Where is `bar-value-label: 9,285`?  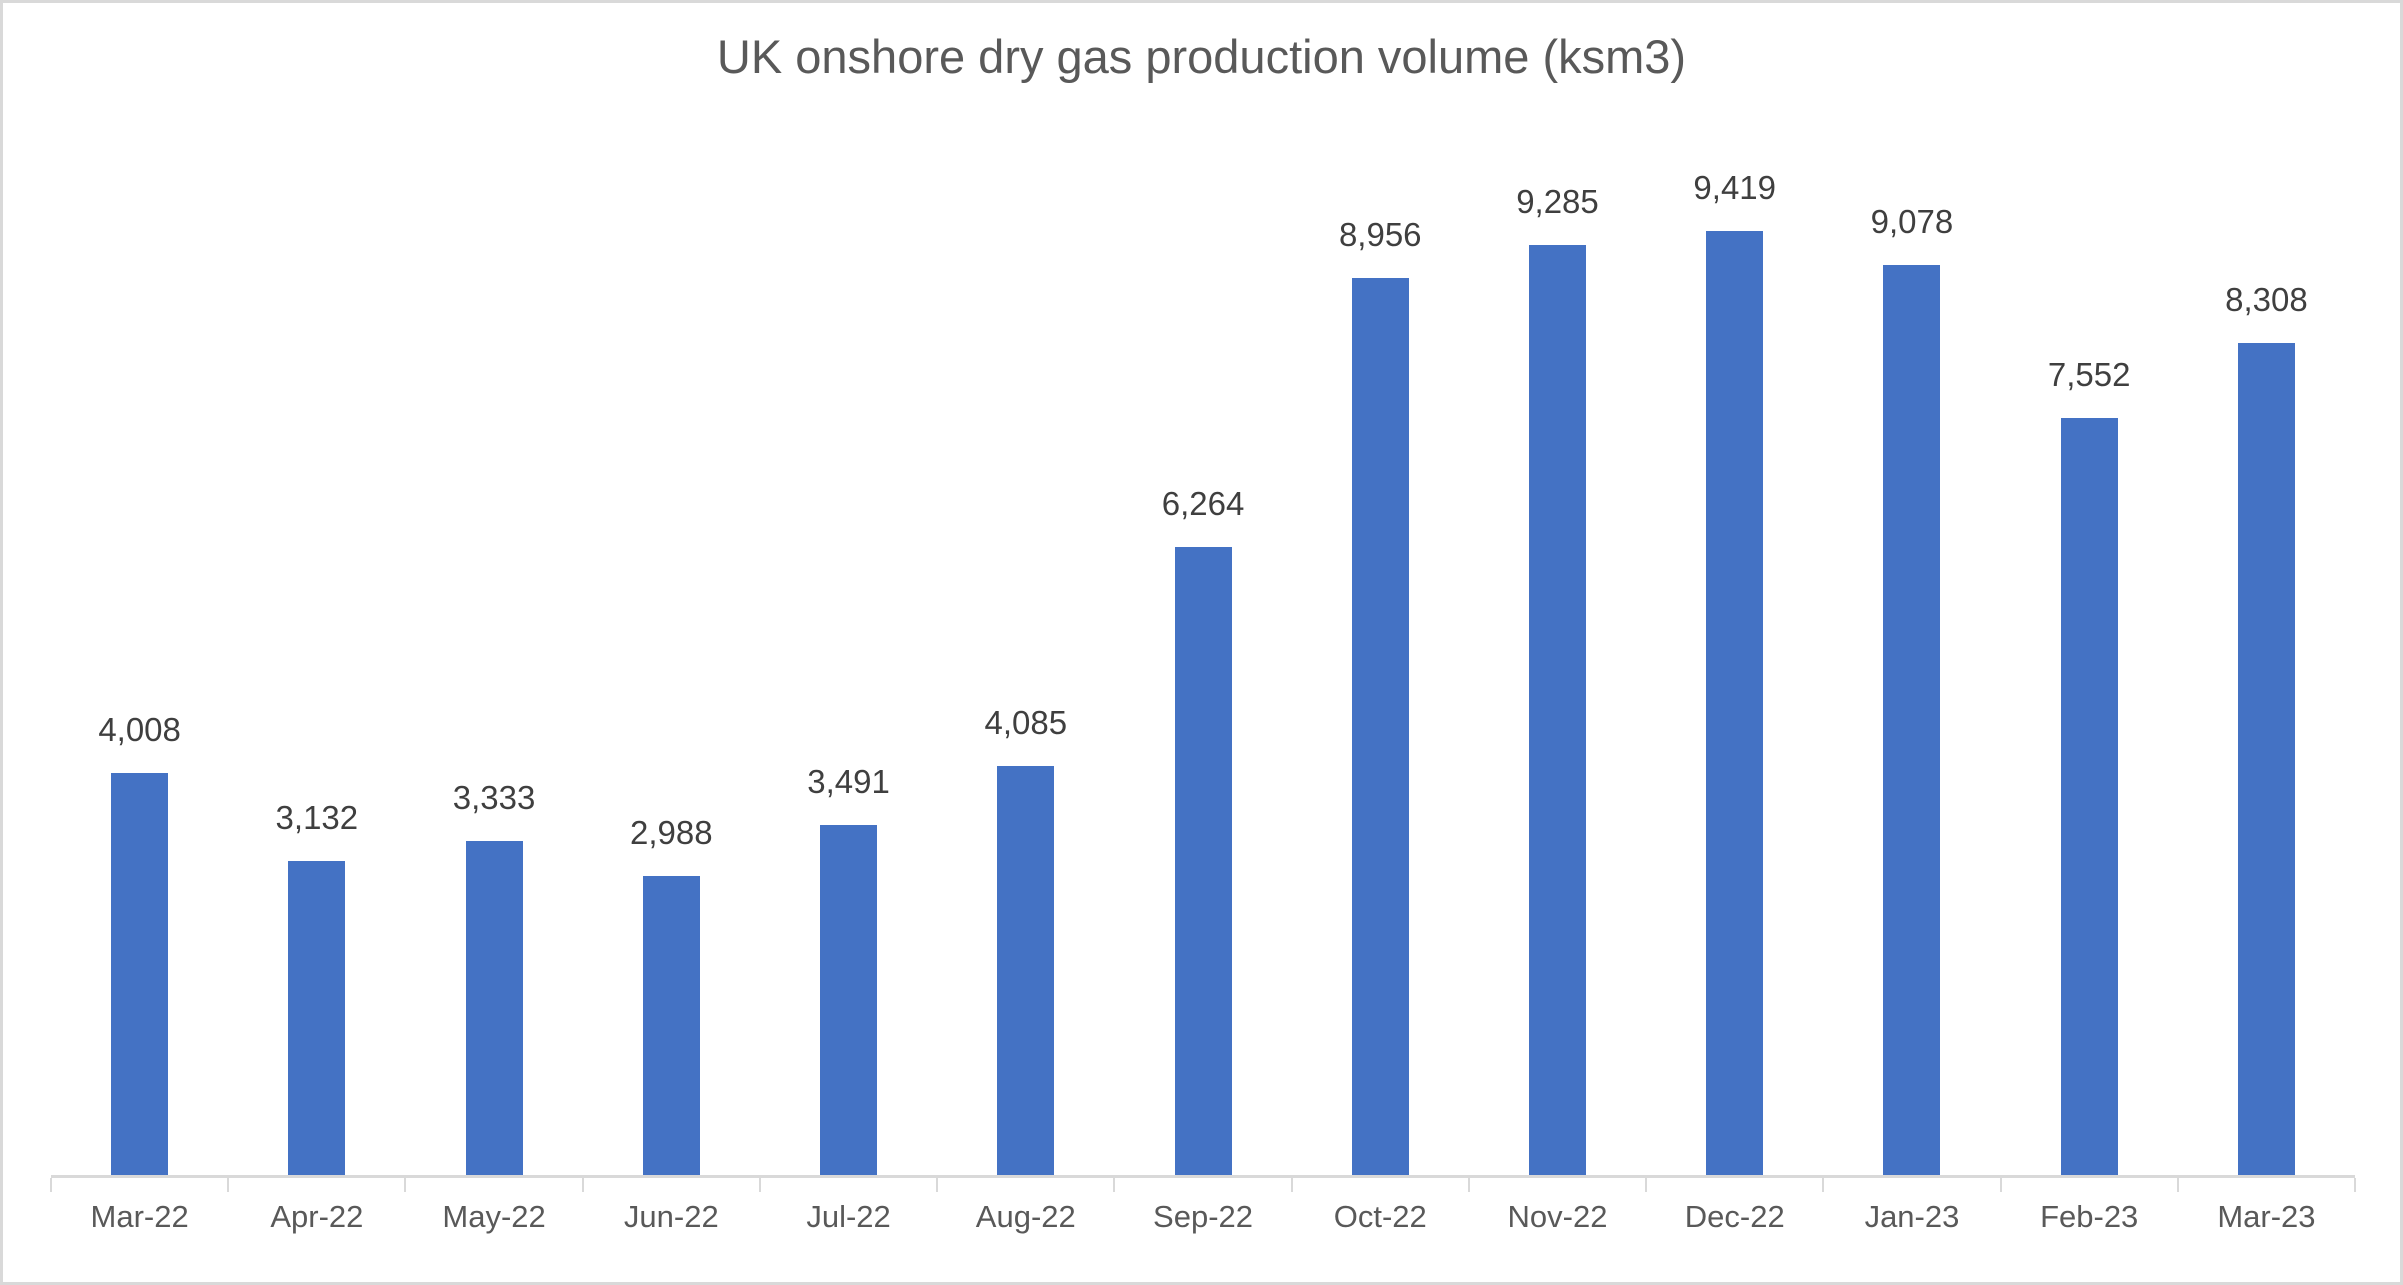
bar-value-label: 9,285 is located at coordinates (1557, 201).